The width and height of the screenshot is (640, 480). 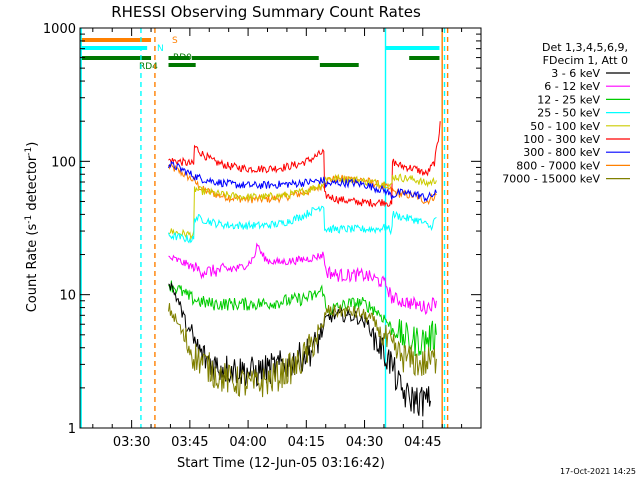 What do you see at coordinates (585, 47) in the screenshot?
I see `legend-header-1: Det 1,3,4,5,6,9,` at bounding box center [585, 47].